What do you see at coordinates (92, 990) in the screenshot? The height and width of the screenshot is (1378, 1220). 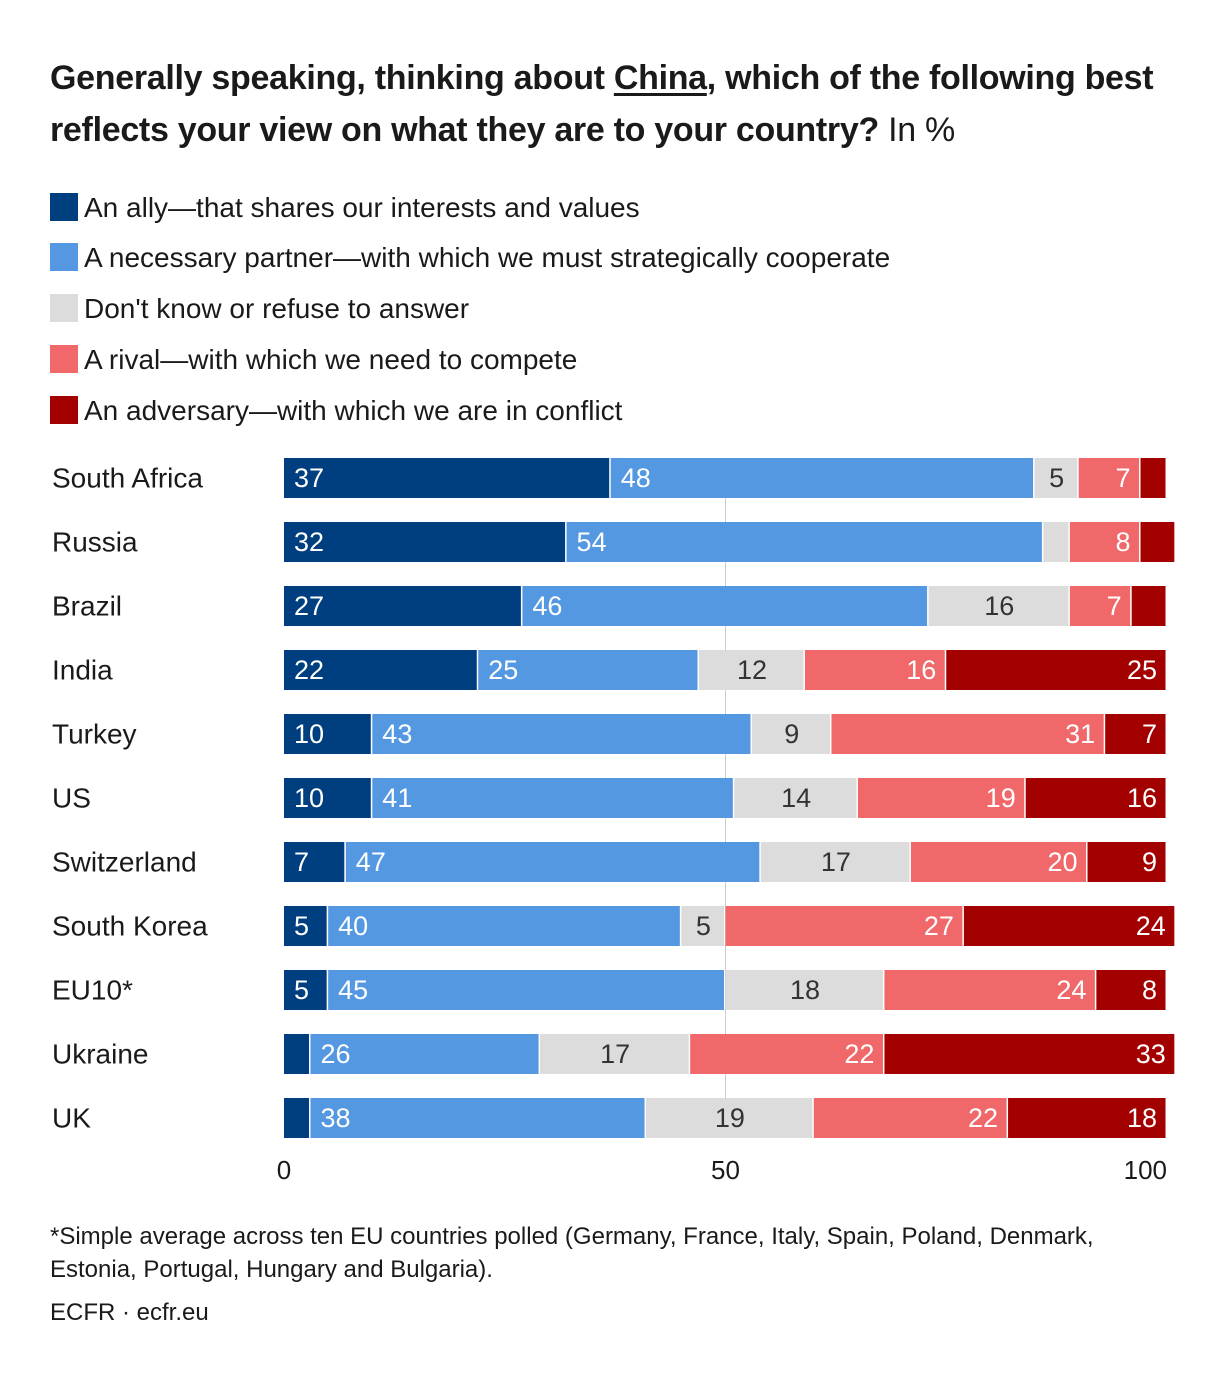 I see `category-label-eu10: EU10*` at bounding box center [92, 990].